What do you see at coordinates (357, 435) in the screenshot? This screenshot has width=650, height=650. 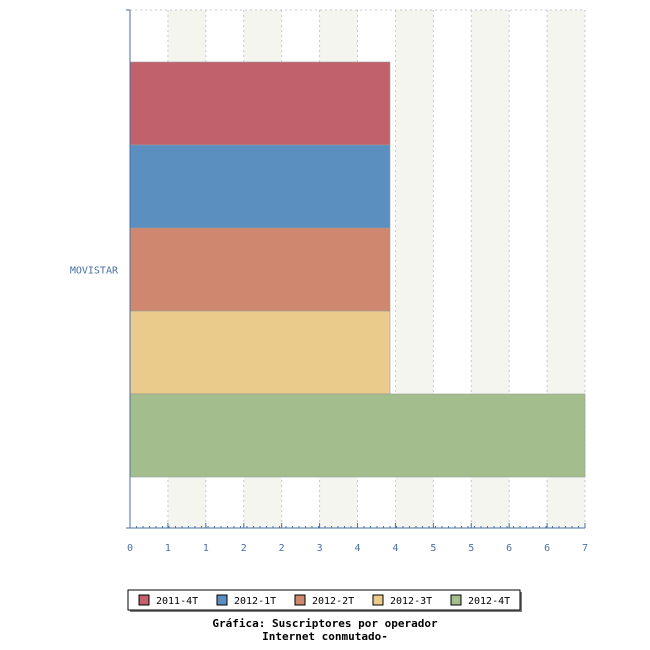 I see `bar-2012-4T` at bounding box center [357, 435].